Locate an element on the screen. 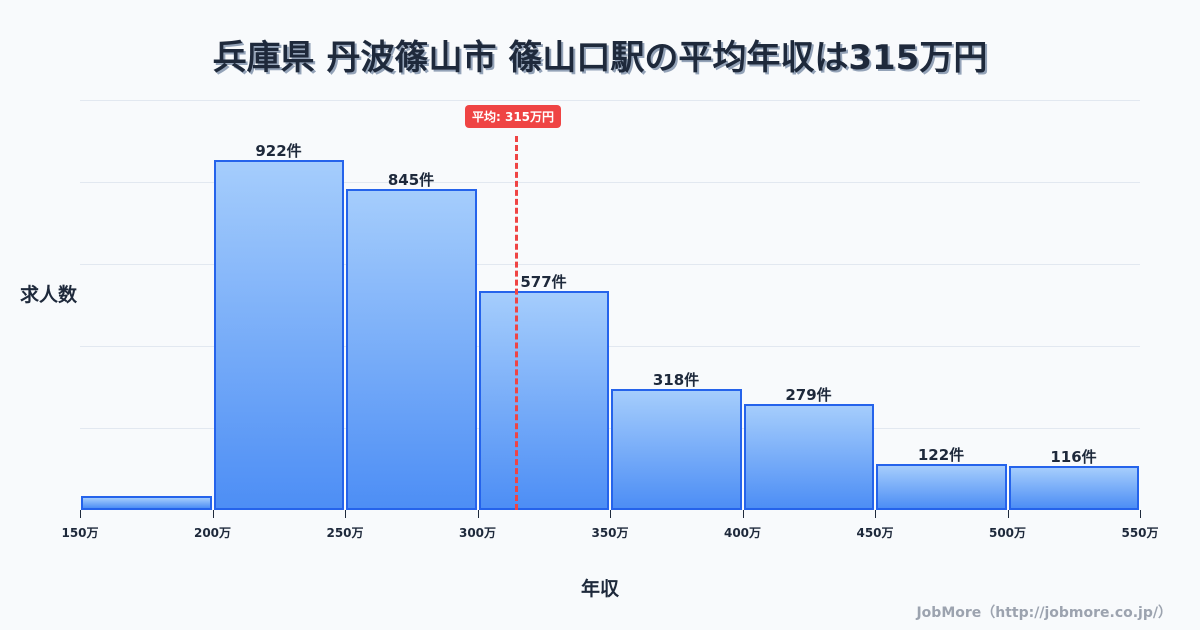 The height and width of the screenshot is (630, 1200). x-tick-label: 150万 is located at coordinates (80, 533).